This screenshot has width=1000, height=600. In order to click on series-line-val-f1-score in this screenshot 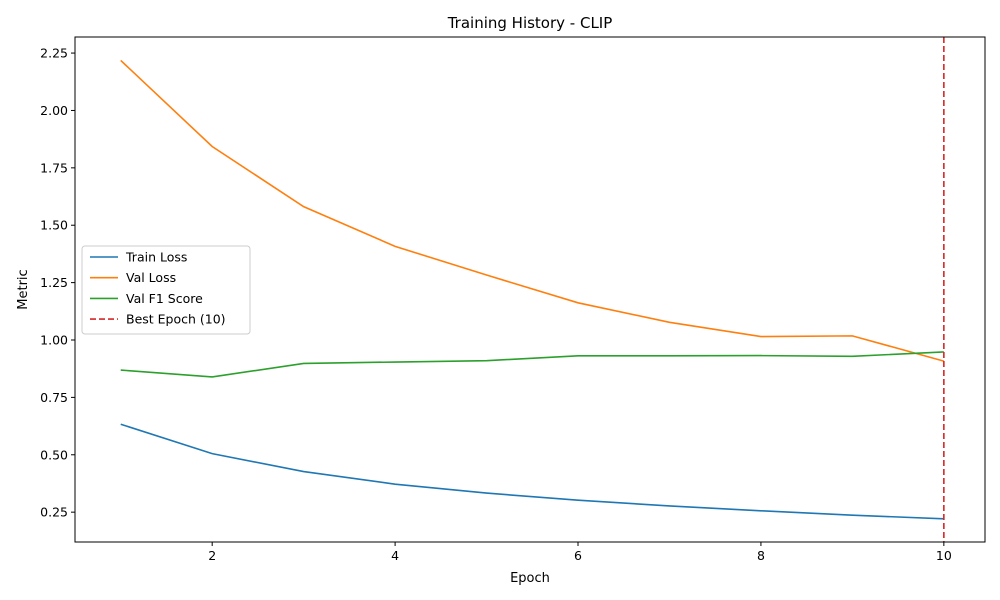, I will do `click(532, 364)`.